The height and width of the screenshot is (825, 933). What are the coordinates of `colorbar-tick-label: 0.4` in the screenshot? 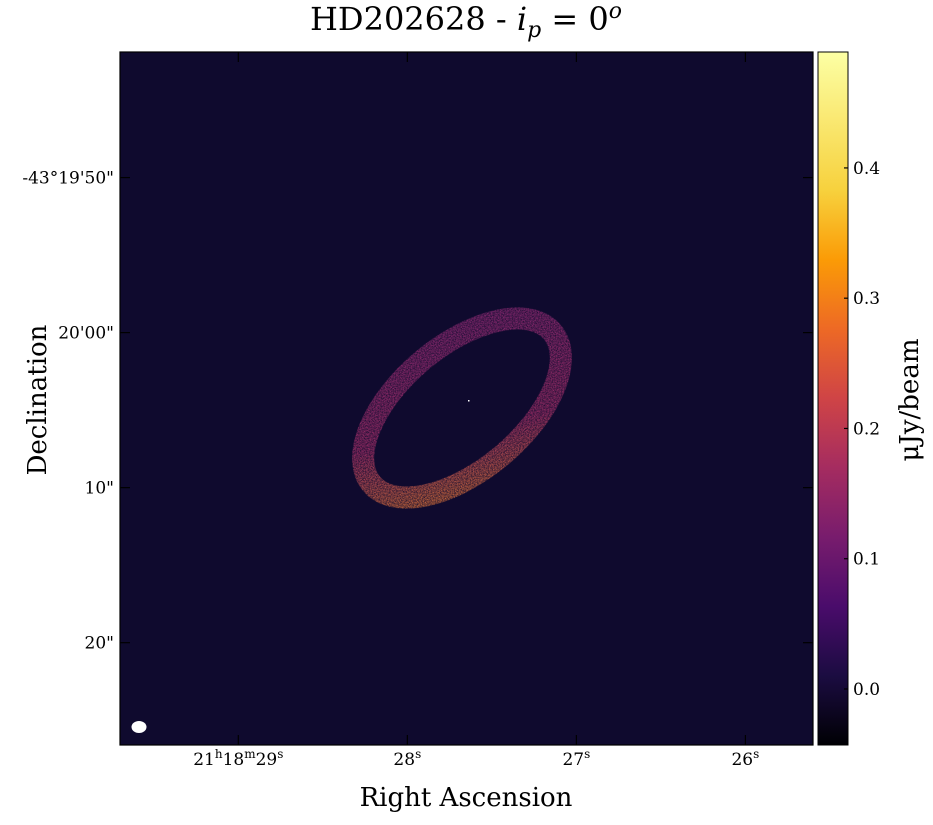 It's located at (866, 169).